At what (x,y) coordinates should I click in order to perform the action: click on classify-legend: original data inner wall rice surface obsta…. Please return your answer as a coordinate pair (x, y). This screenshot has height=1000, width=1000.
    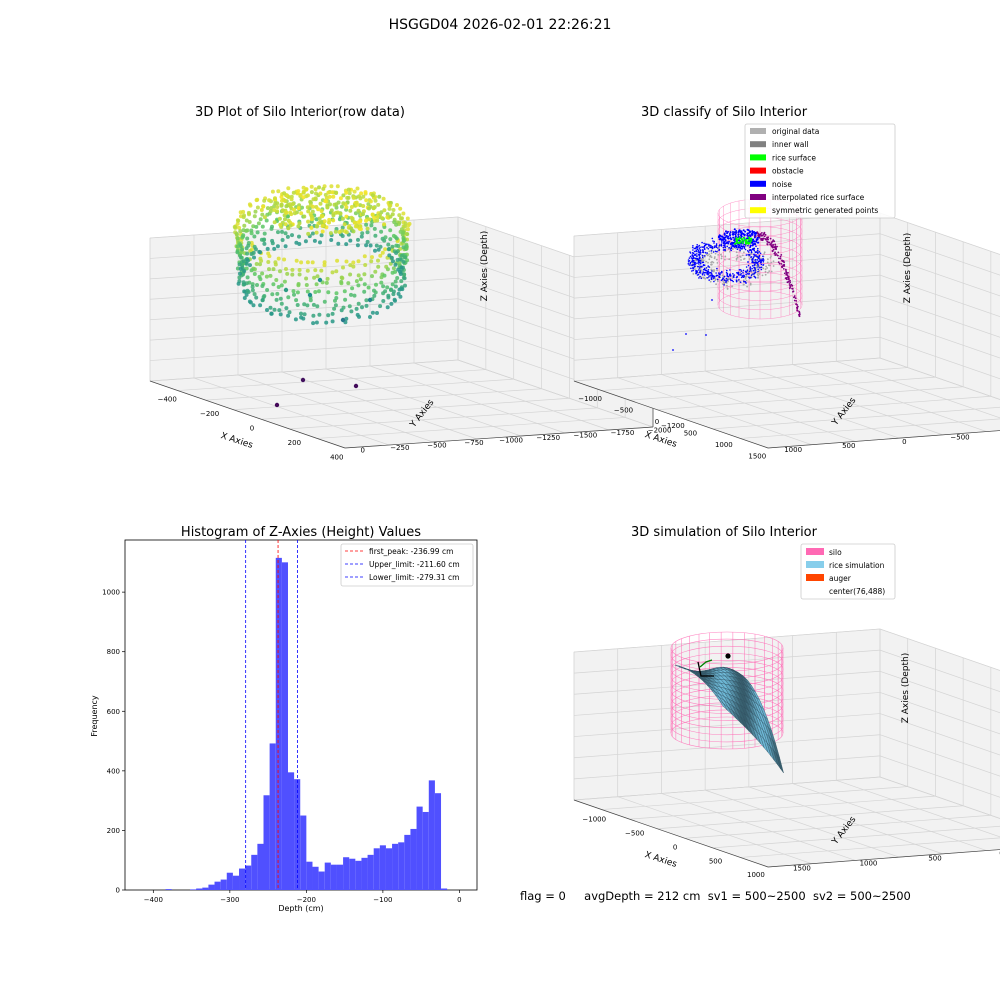
    Looking at the image, I should click on (820, 171).